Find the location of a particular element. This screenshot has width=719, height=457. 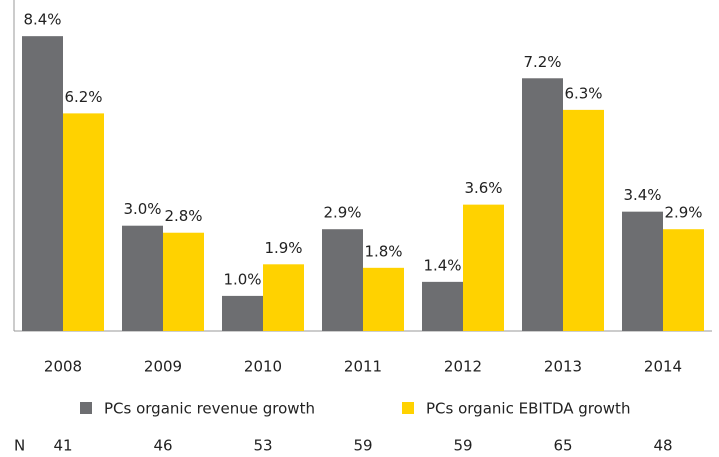

x-tick-label: 2009 is located at coordinates (163, 367).